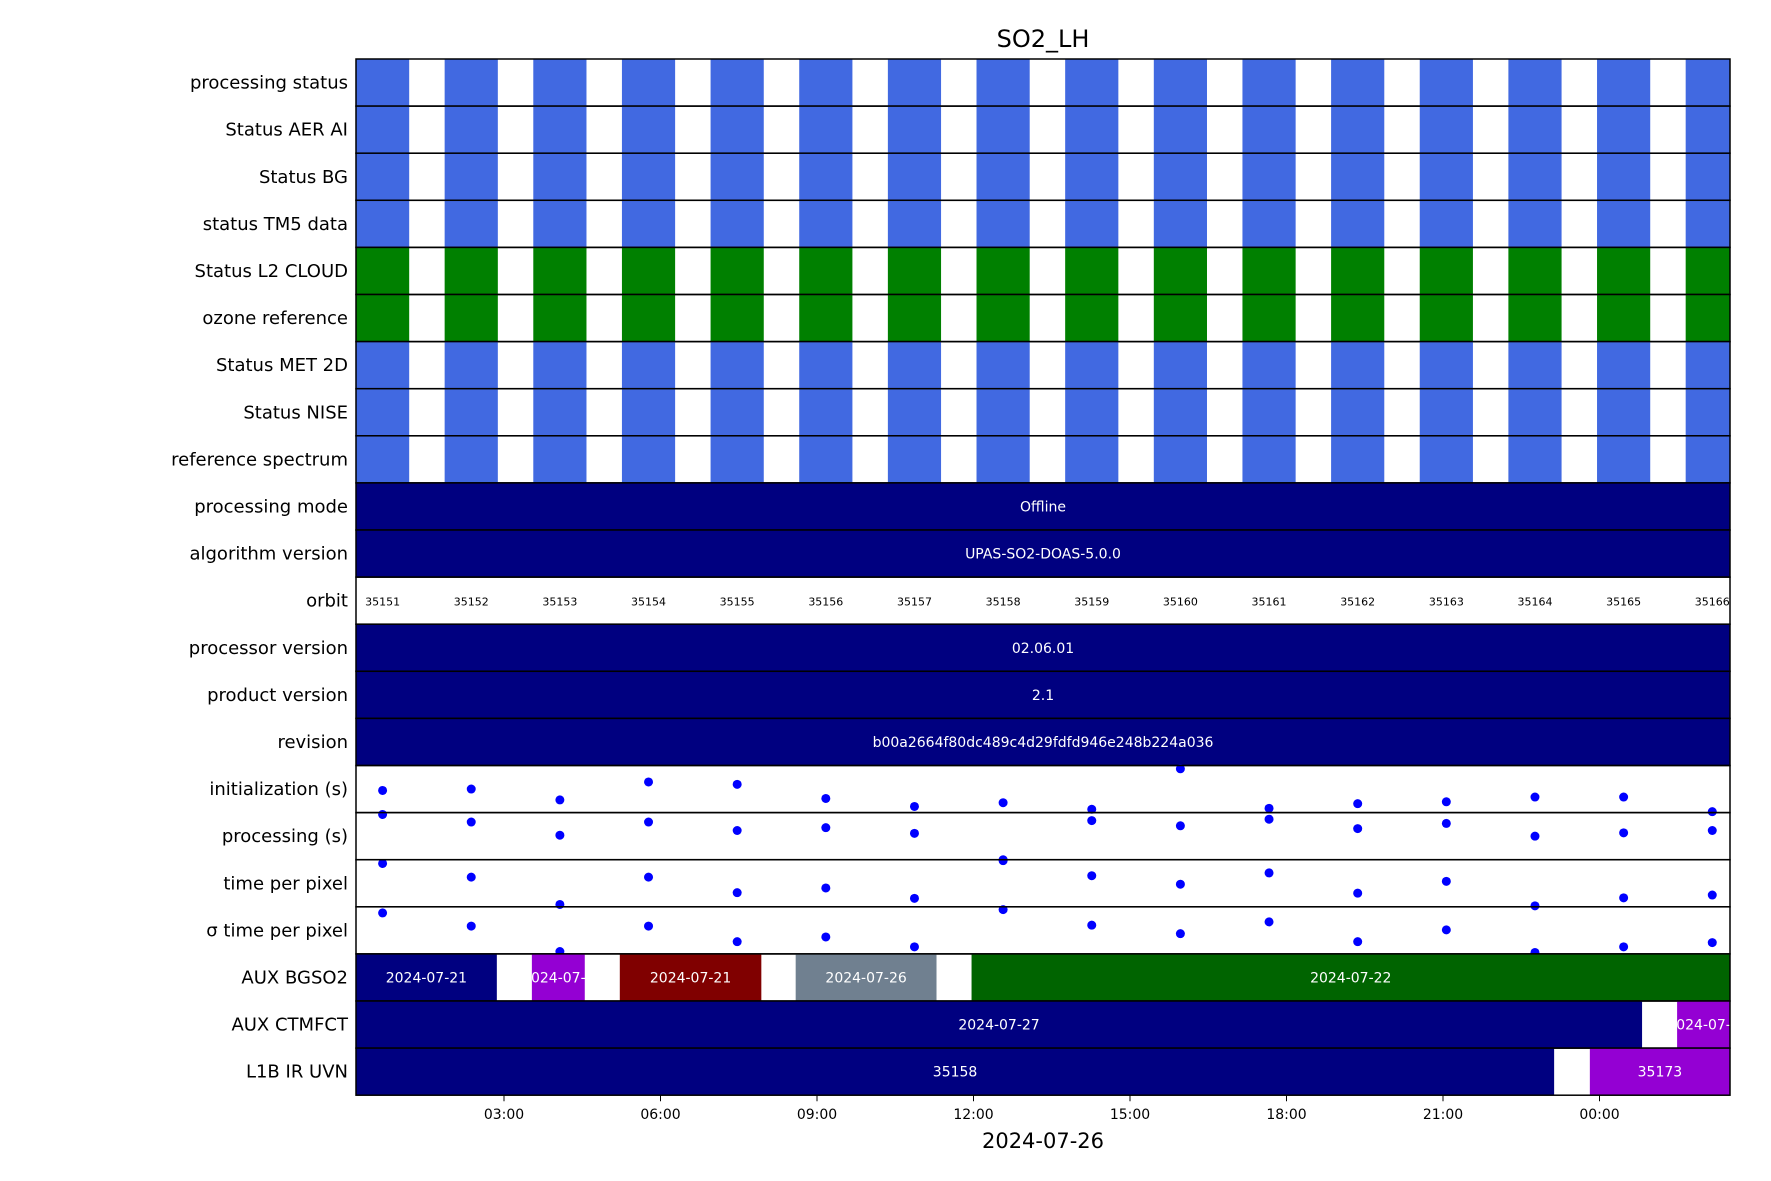 The width and height of the screenshot is (1771, 1181). What do you see at coordinates (271, 271) in the screenshot?
I see `row-label: Status L2 CLOUD` at bounding box center [271, 271].